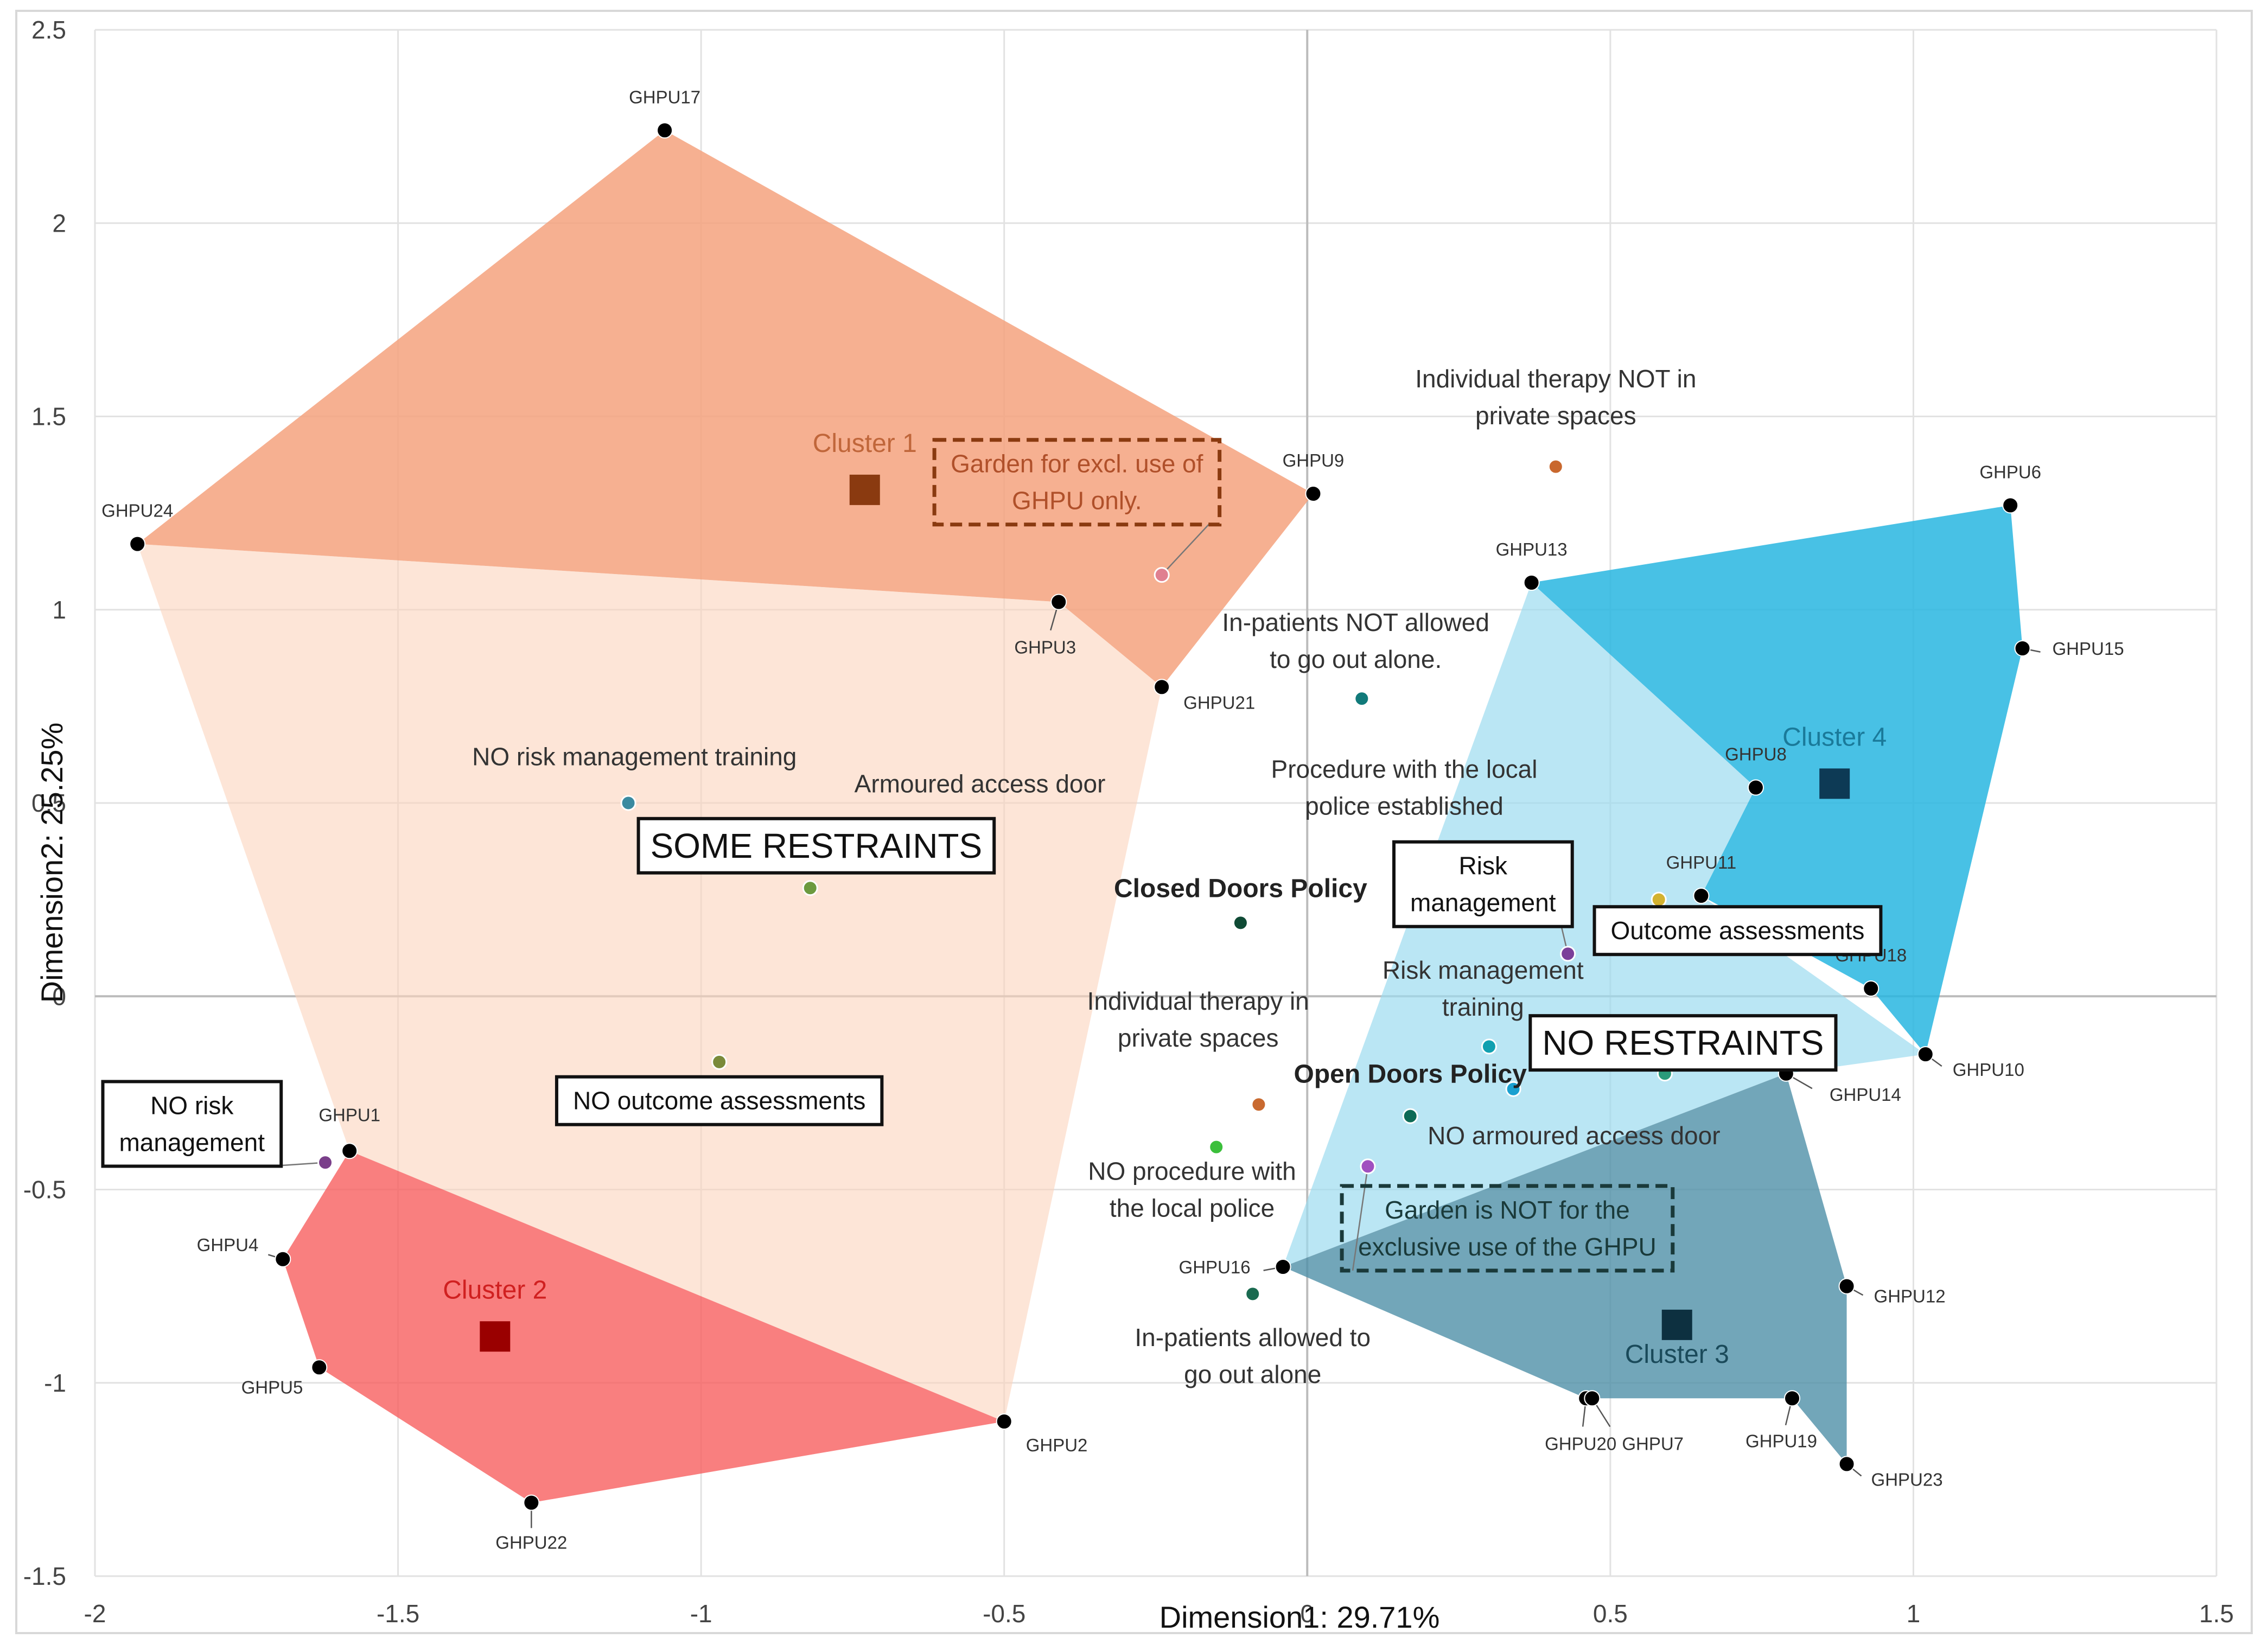 The height and width of the screenshot is (1651, 2268). I want to click on annotation: Outcome assessments, so click(1738, 931).